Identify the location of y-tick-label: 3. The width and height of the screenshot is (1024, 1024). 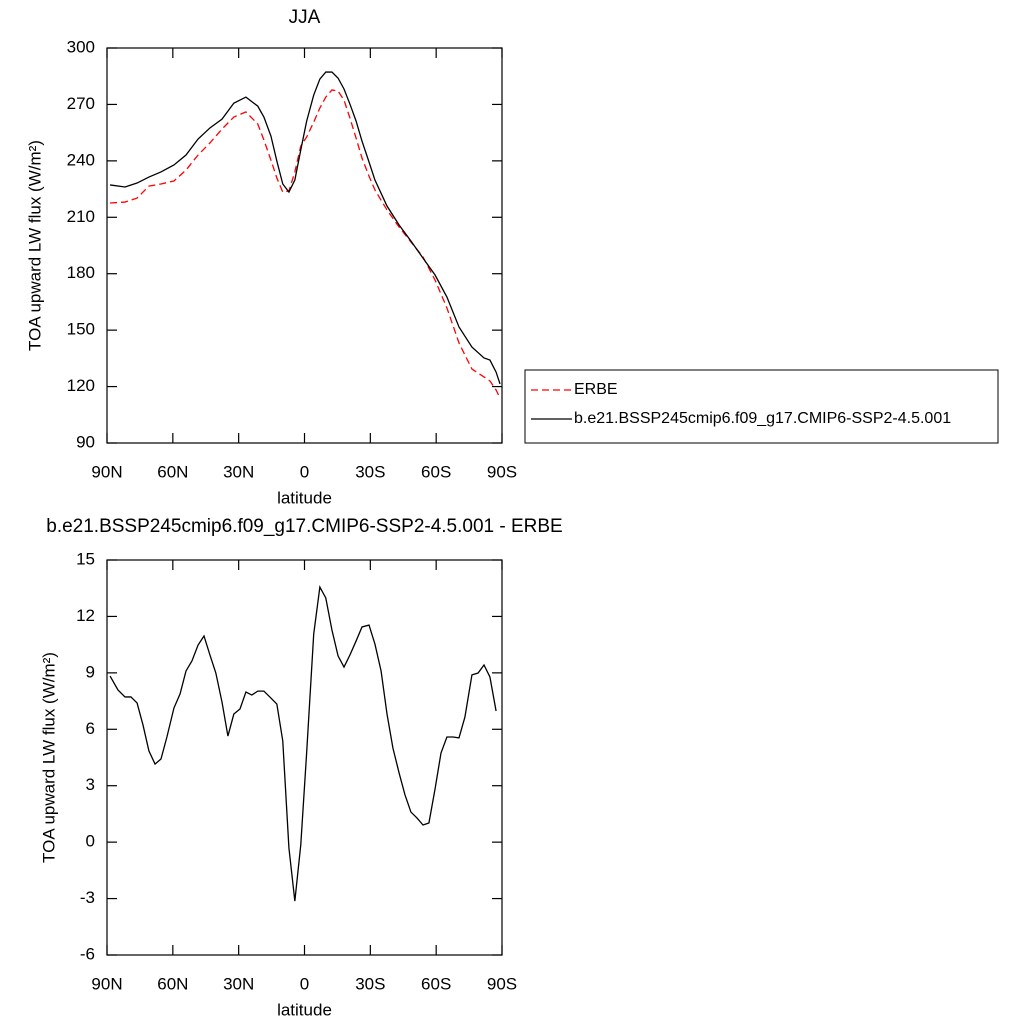
(90, 784).